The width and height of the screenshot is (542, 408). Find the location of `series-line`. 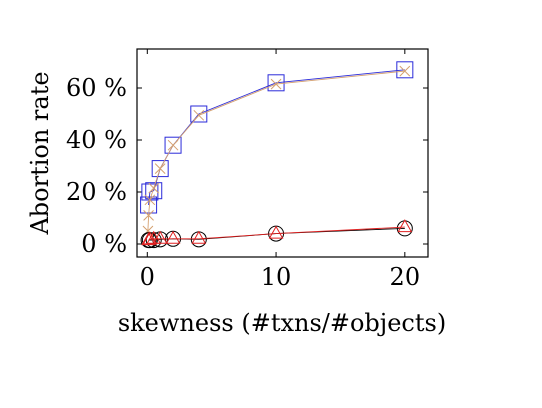

series-line is located at coordinates (276, 233).